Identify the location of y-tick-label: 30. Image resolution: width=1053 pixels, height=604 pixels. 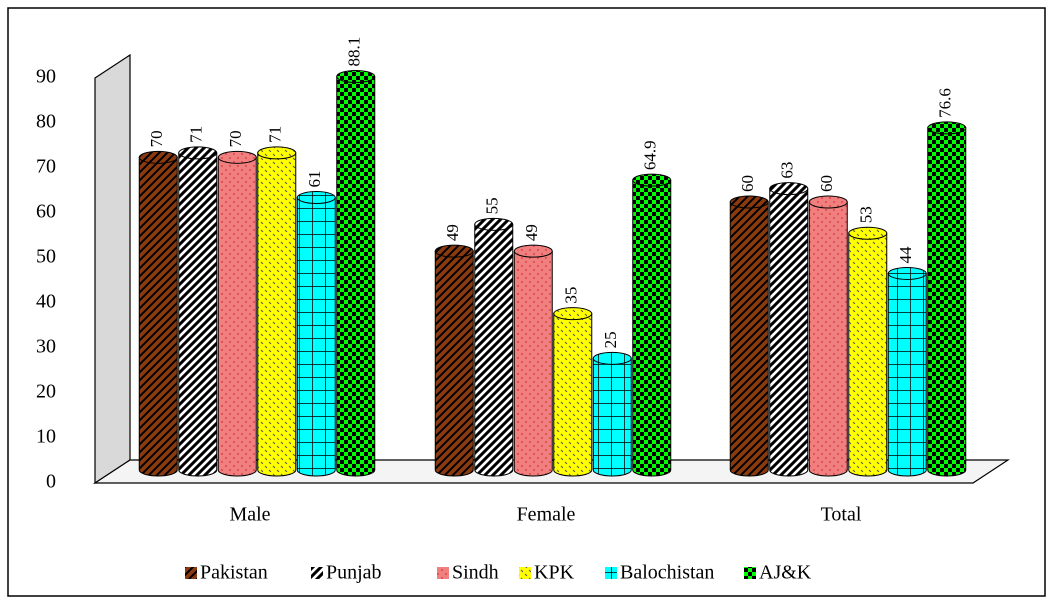
(46, 347).